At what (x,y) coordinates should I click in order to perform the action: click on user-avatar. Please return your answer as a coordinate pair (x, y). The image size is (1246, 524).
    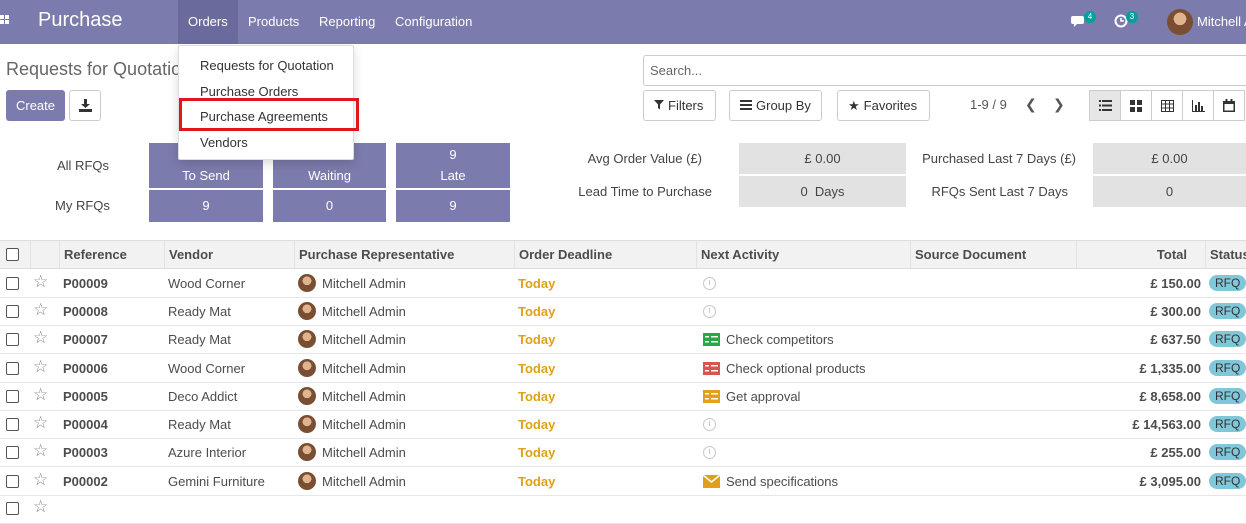
    Looking at the image, I should click on (1180, 22).